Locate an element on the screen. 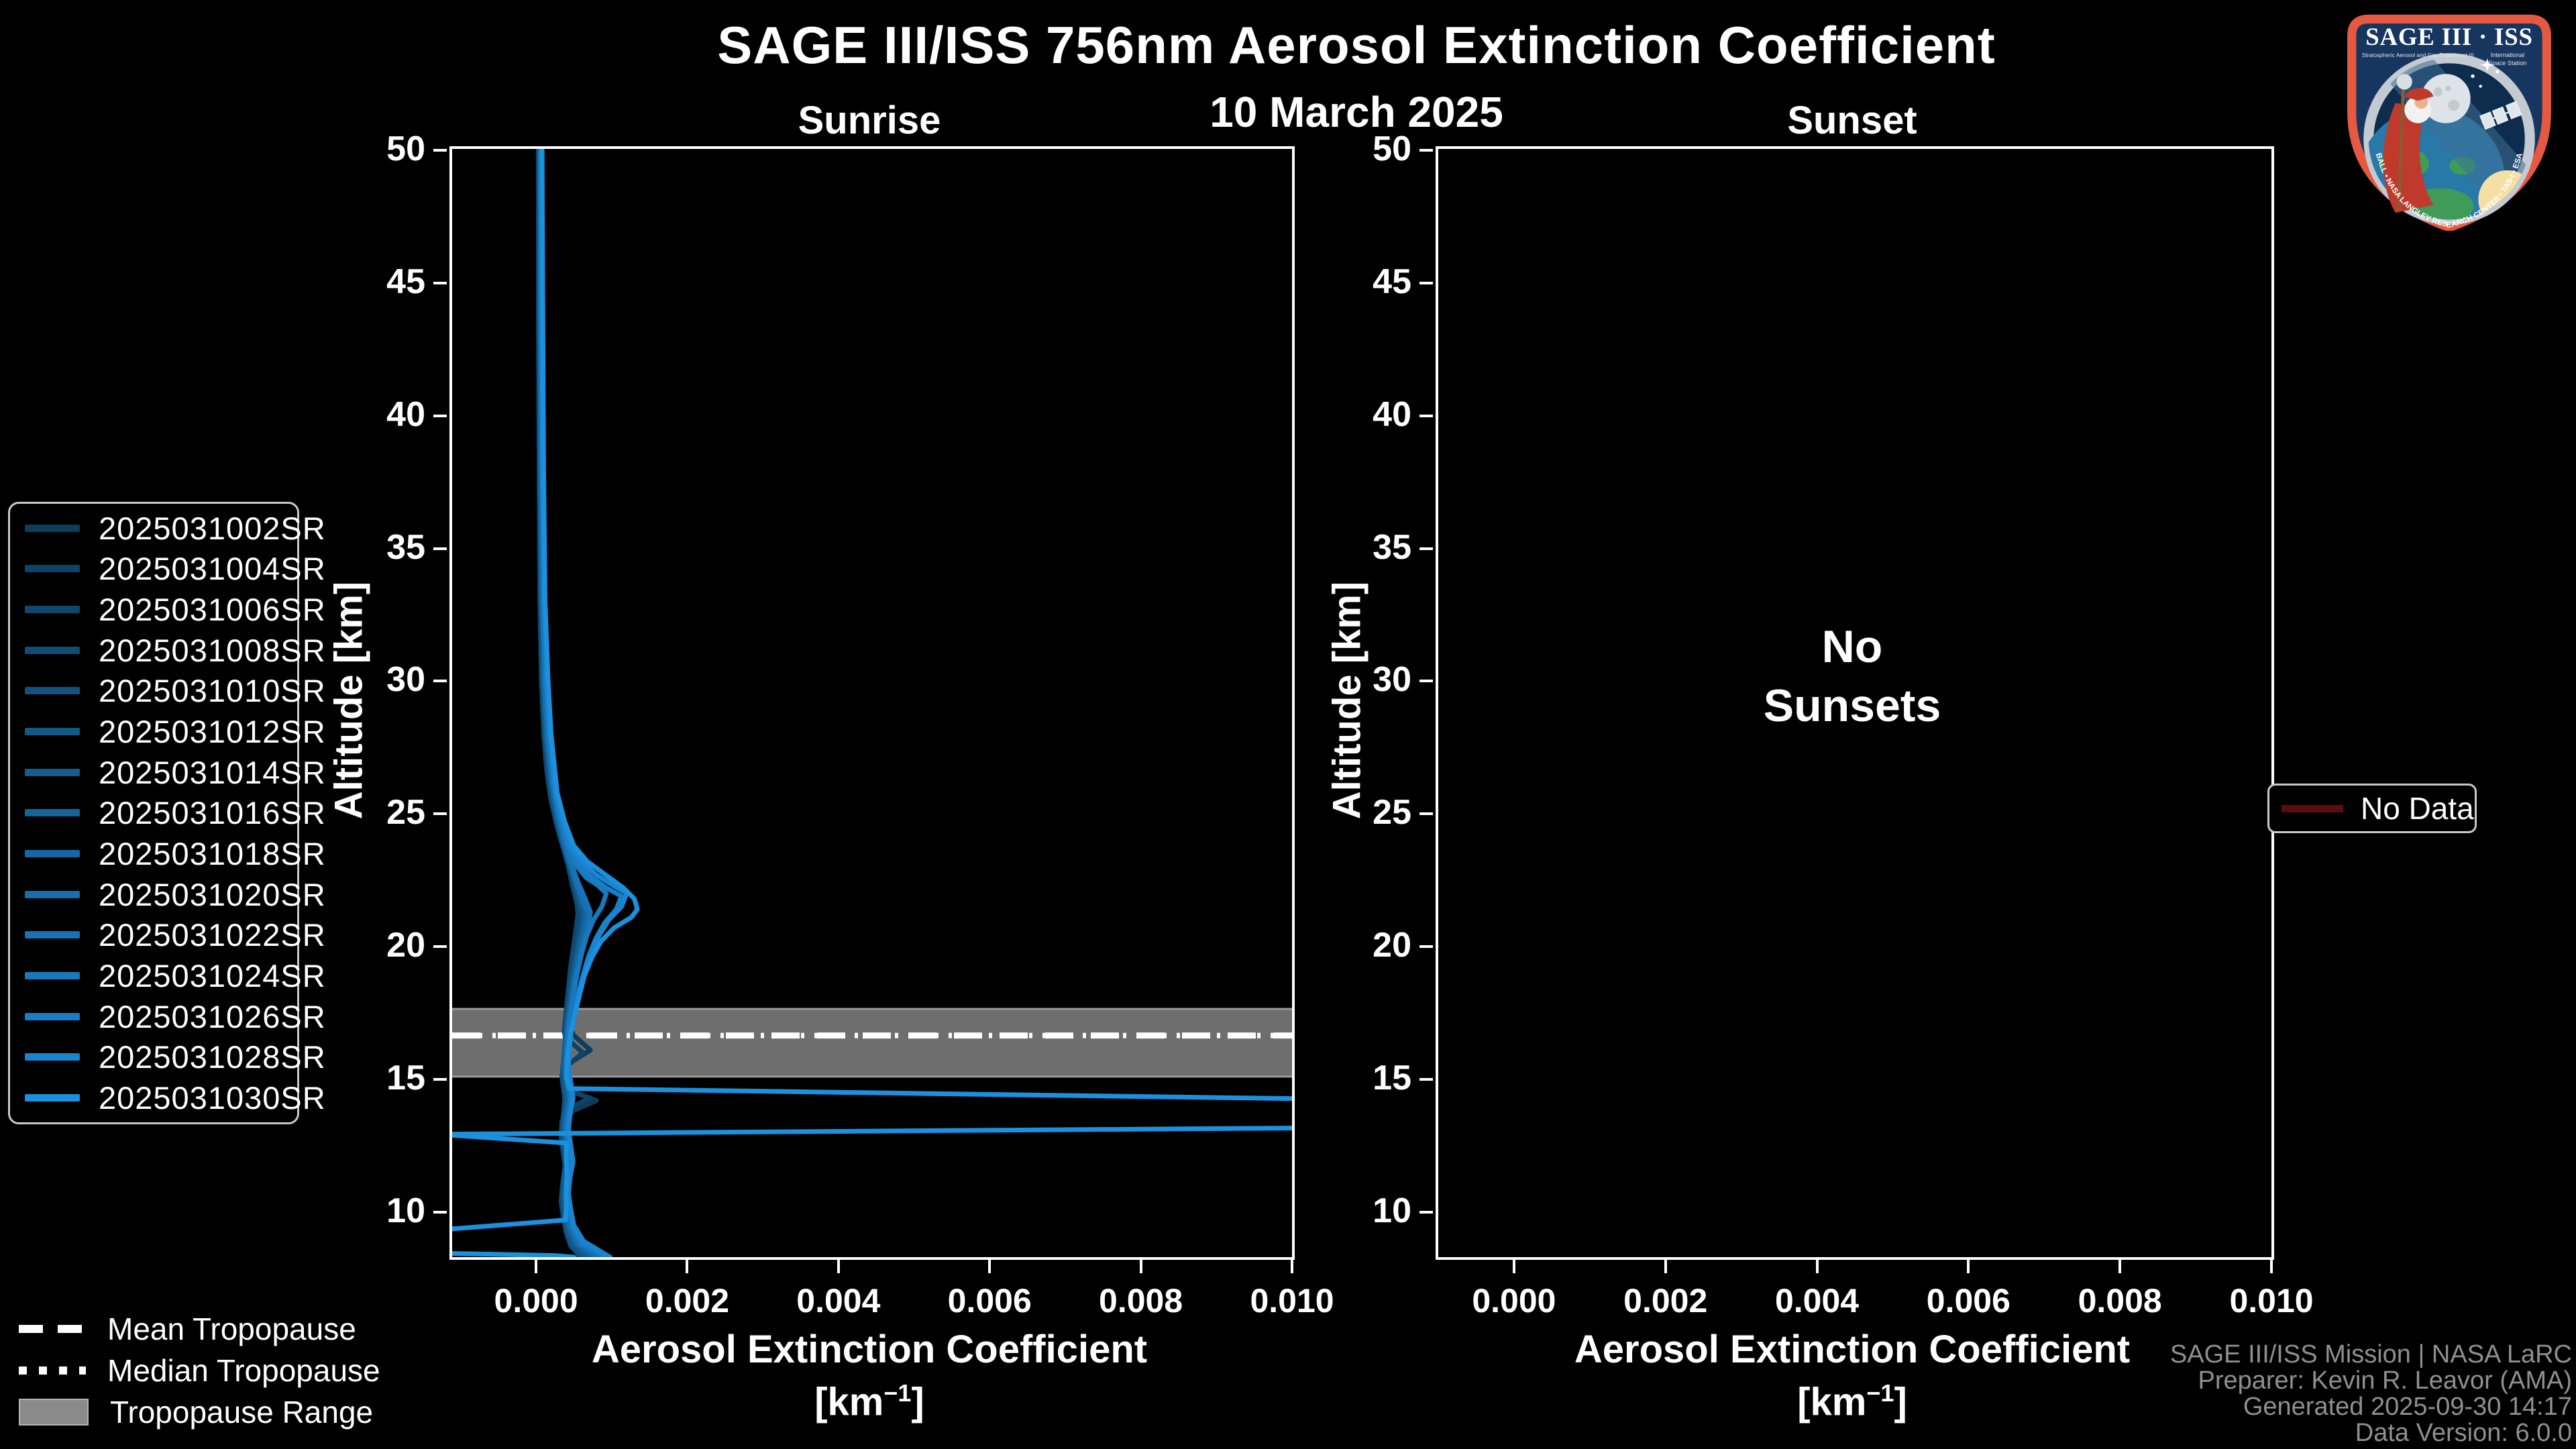 This screenshot has height=1449, width=2576. event-legend-item: 2025031026SR is located at coordinates (167, 1016).